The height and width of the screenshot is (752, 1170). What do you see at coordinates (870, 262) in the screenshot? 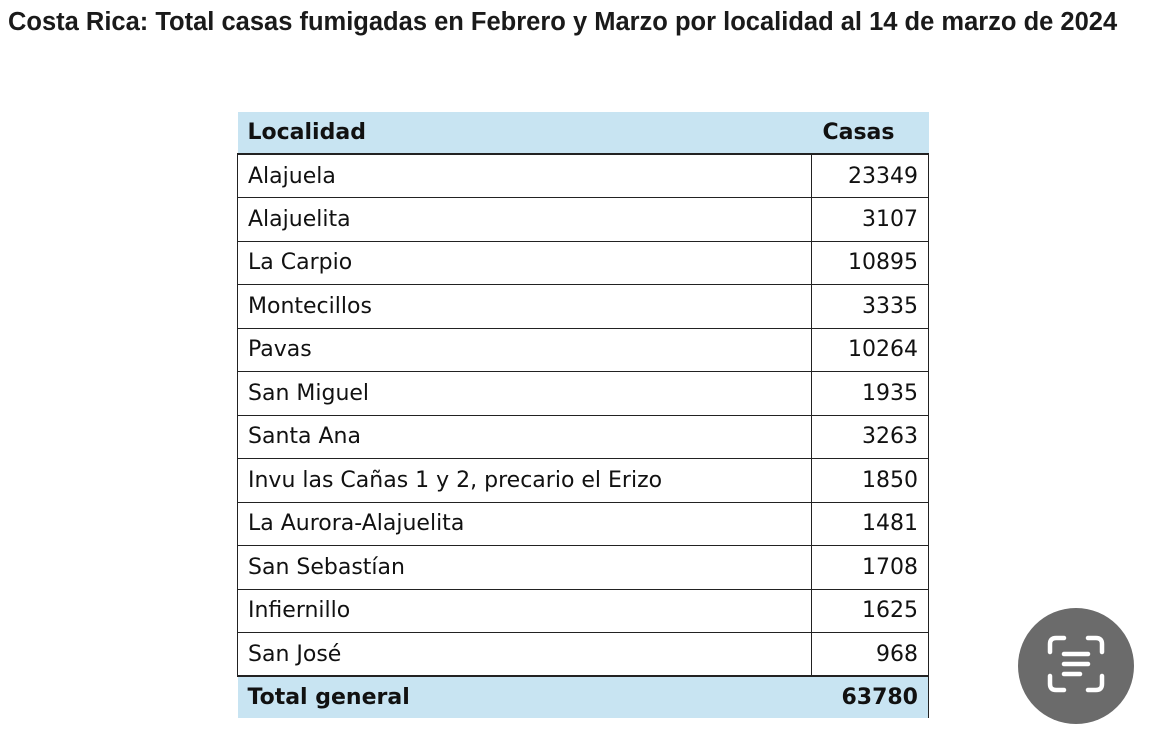
I see `row-houses: 10895` at bounding box center [870, 262].